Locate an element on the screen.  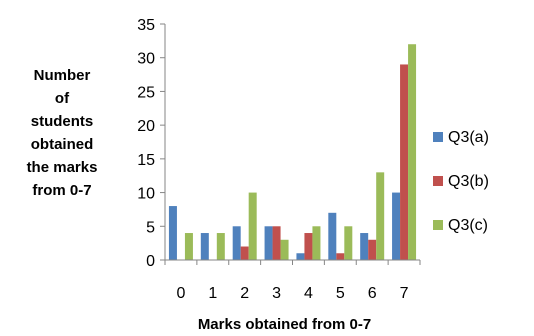
bar-q3-c--2 is located at coordinates (252, 226).